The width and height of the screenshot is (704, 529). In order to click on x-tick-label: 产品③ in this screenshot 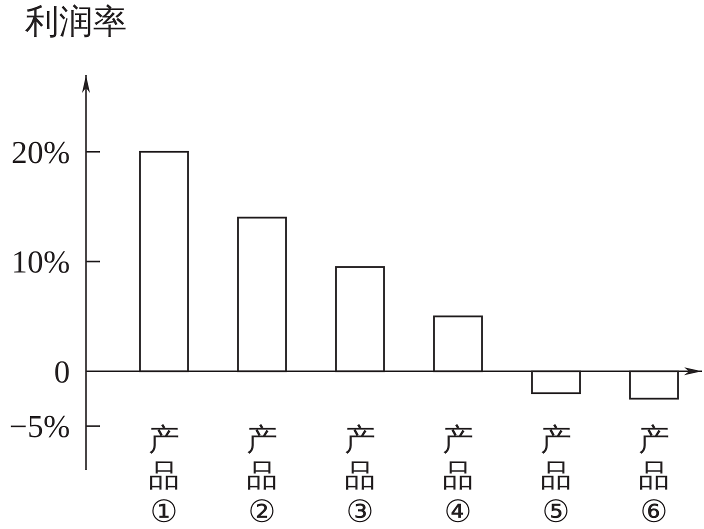, I will do `click(360, 475)`.